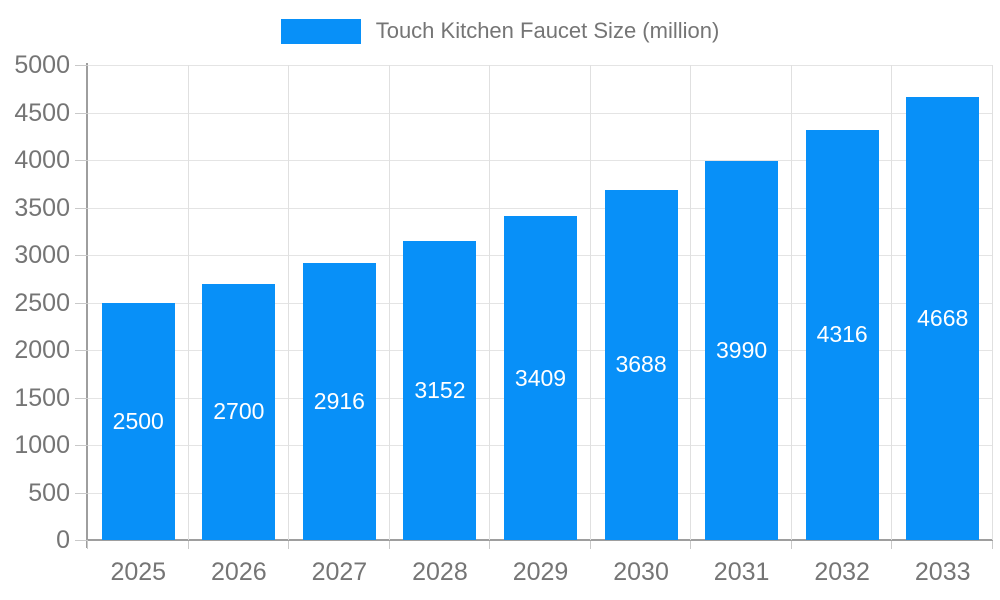 Image resolution: width=1000 pixels, height=600 pixels. What do you see at coordinates (49, 492) in the screenshot?
I see `y-tick-label: 500` at bounding box center [49, 492].